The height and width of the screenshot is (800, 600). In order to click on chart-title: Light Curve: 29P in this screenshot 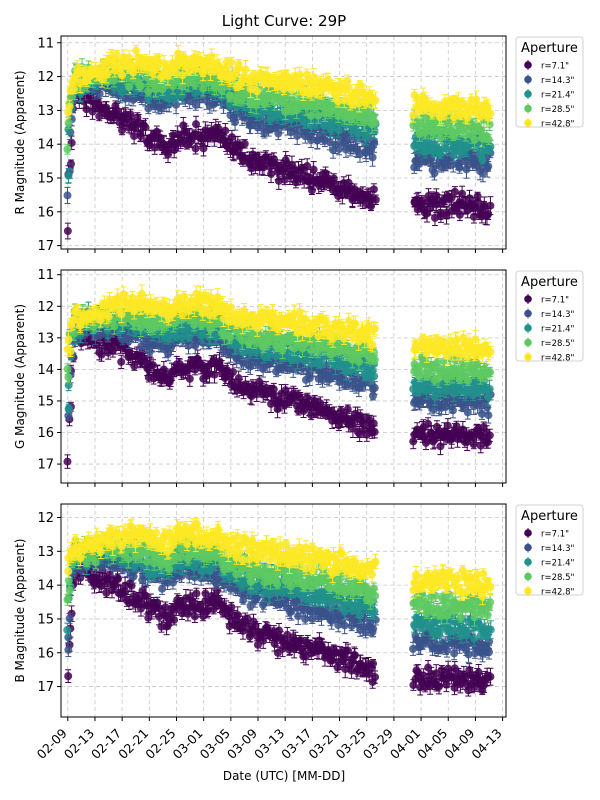, I will do `click(284, 21)`.